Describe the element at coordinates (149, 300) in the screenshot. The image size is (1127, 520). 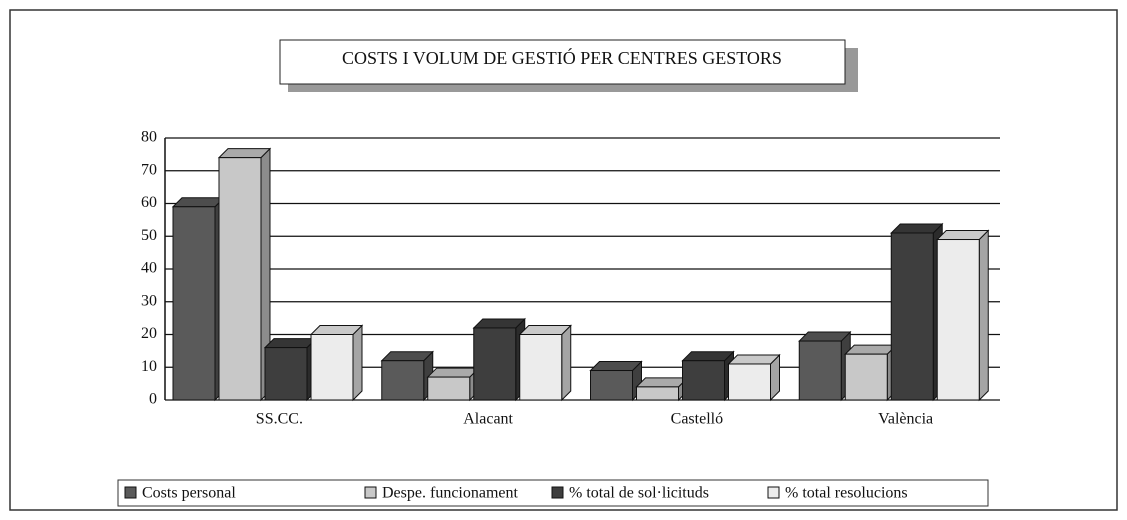
I see `y-tick-label: 30` at that location.